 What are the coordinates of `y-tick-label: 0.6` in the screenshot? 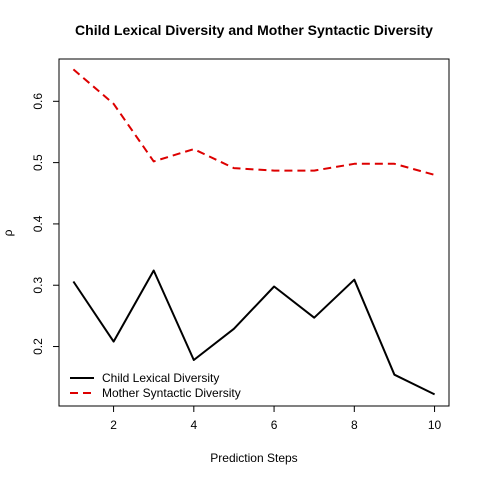 It's located at (38, 101).